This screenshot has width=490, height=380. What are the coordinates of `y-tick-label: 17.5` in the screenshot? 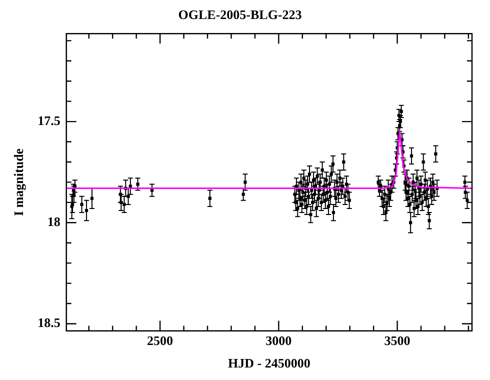 It's located at (49, 120).